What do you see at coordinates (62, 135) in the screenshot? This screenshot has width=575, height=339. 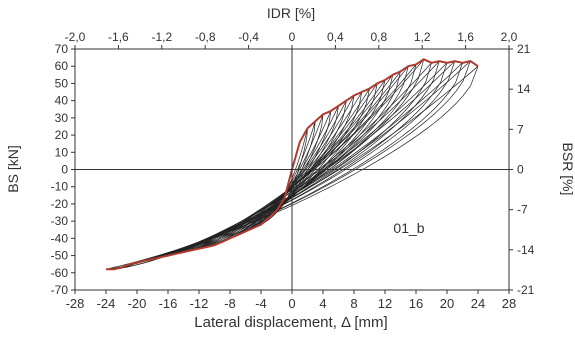 I see `y-tick-label: 20` at bounding box center [62, 135].